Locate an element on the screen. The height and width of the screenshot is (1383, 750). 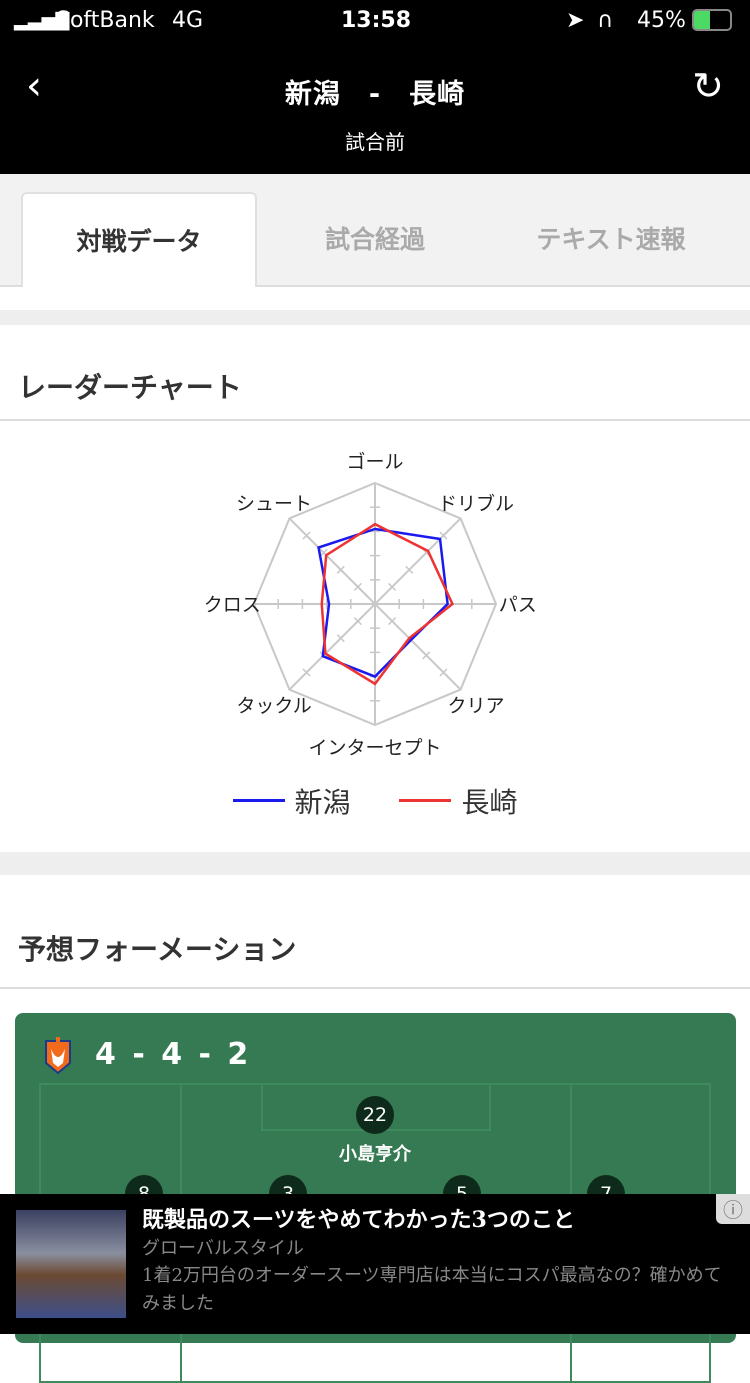
refresh-icon: ↻ is located at coordinates (708, 86).